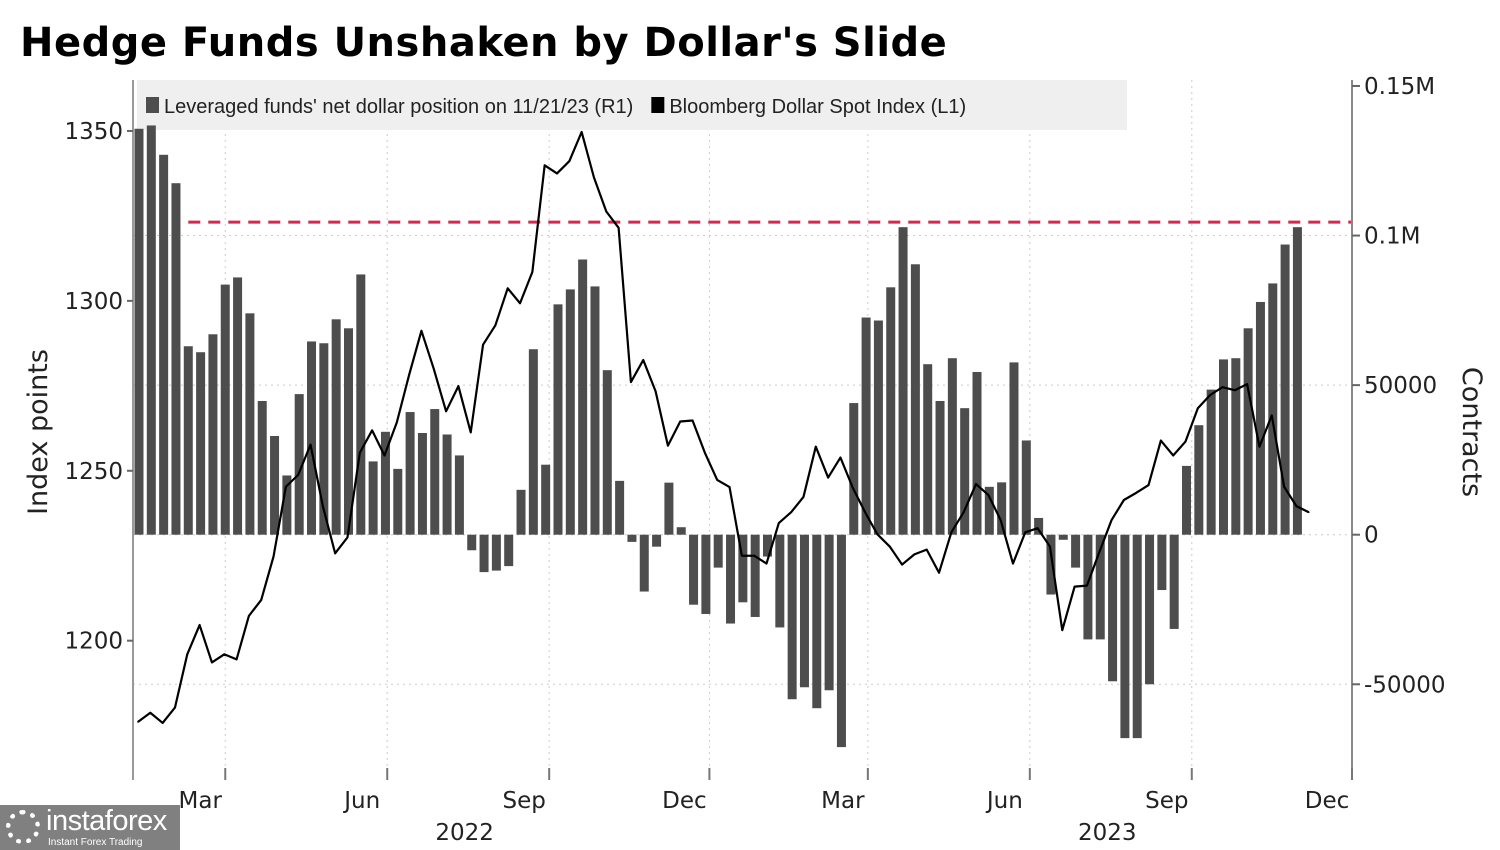 Image resolution: width=1500 pixels, height=850 pixels. I want to click on x-tick-label: Mar, so click(201, 801).